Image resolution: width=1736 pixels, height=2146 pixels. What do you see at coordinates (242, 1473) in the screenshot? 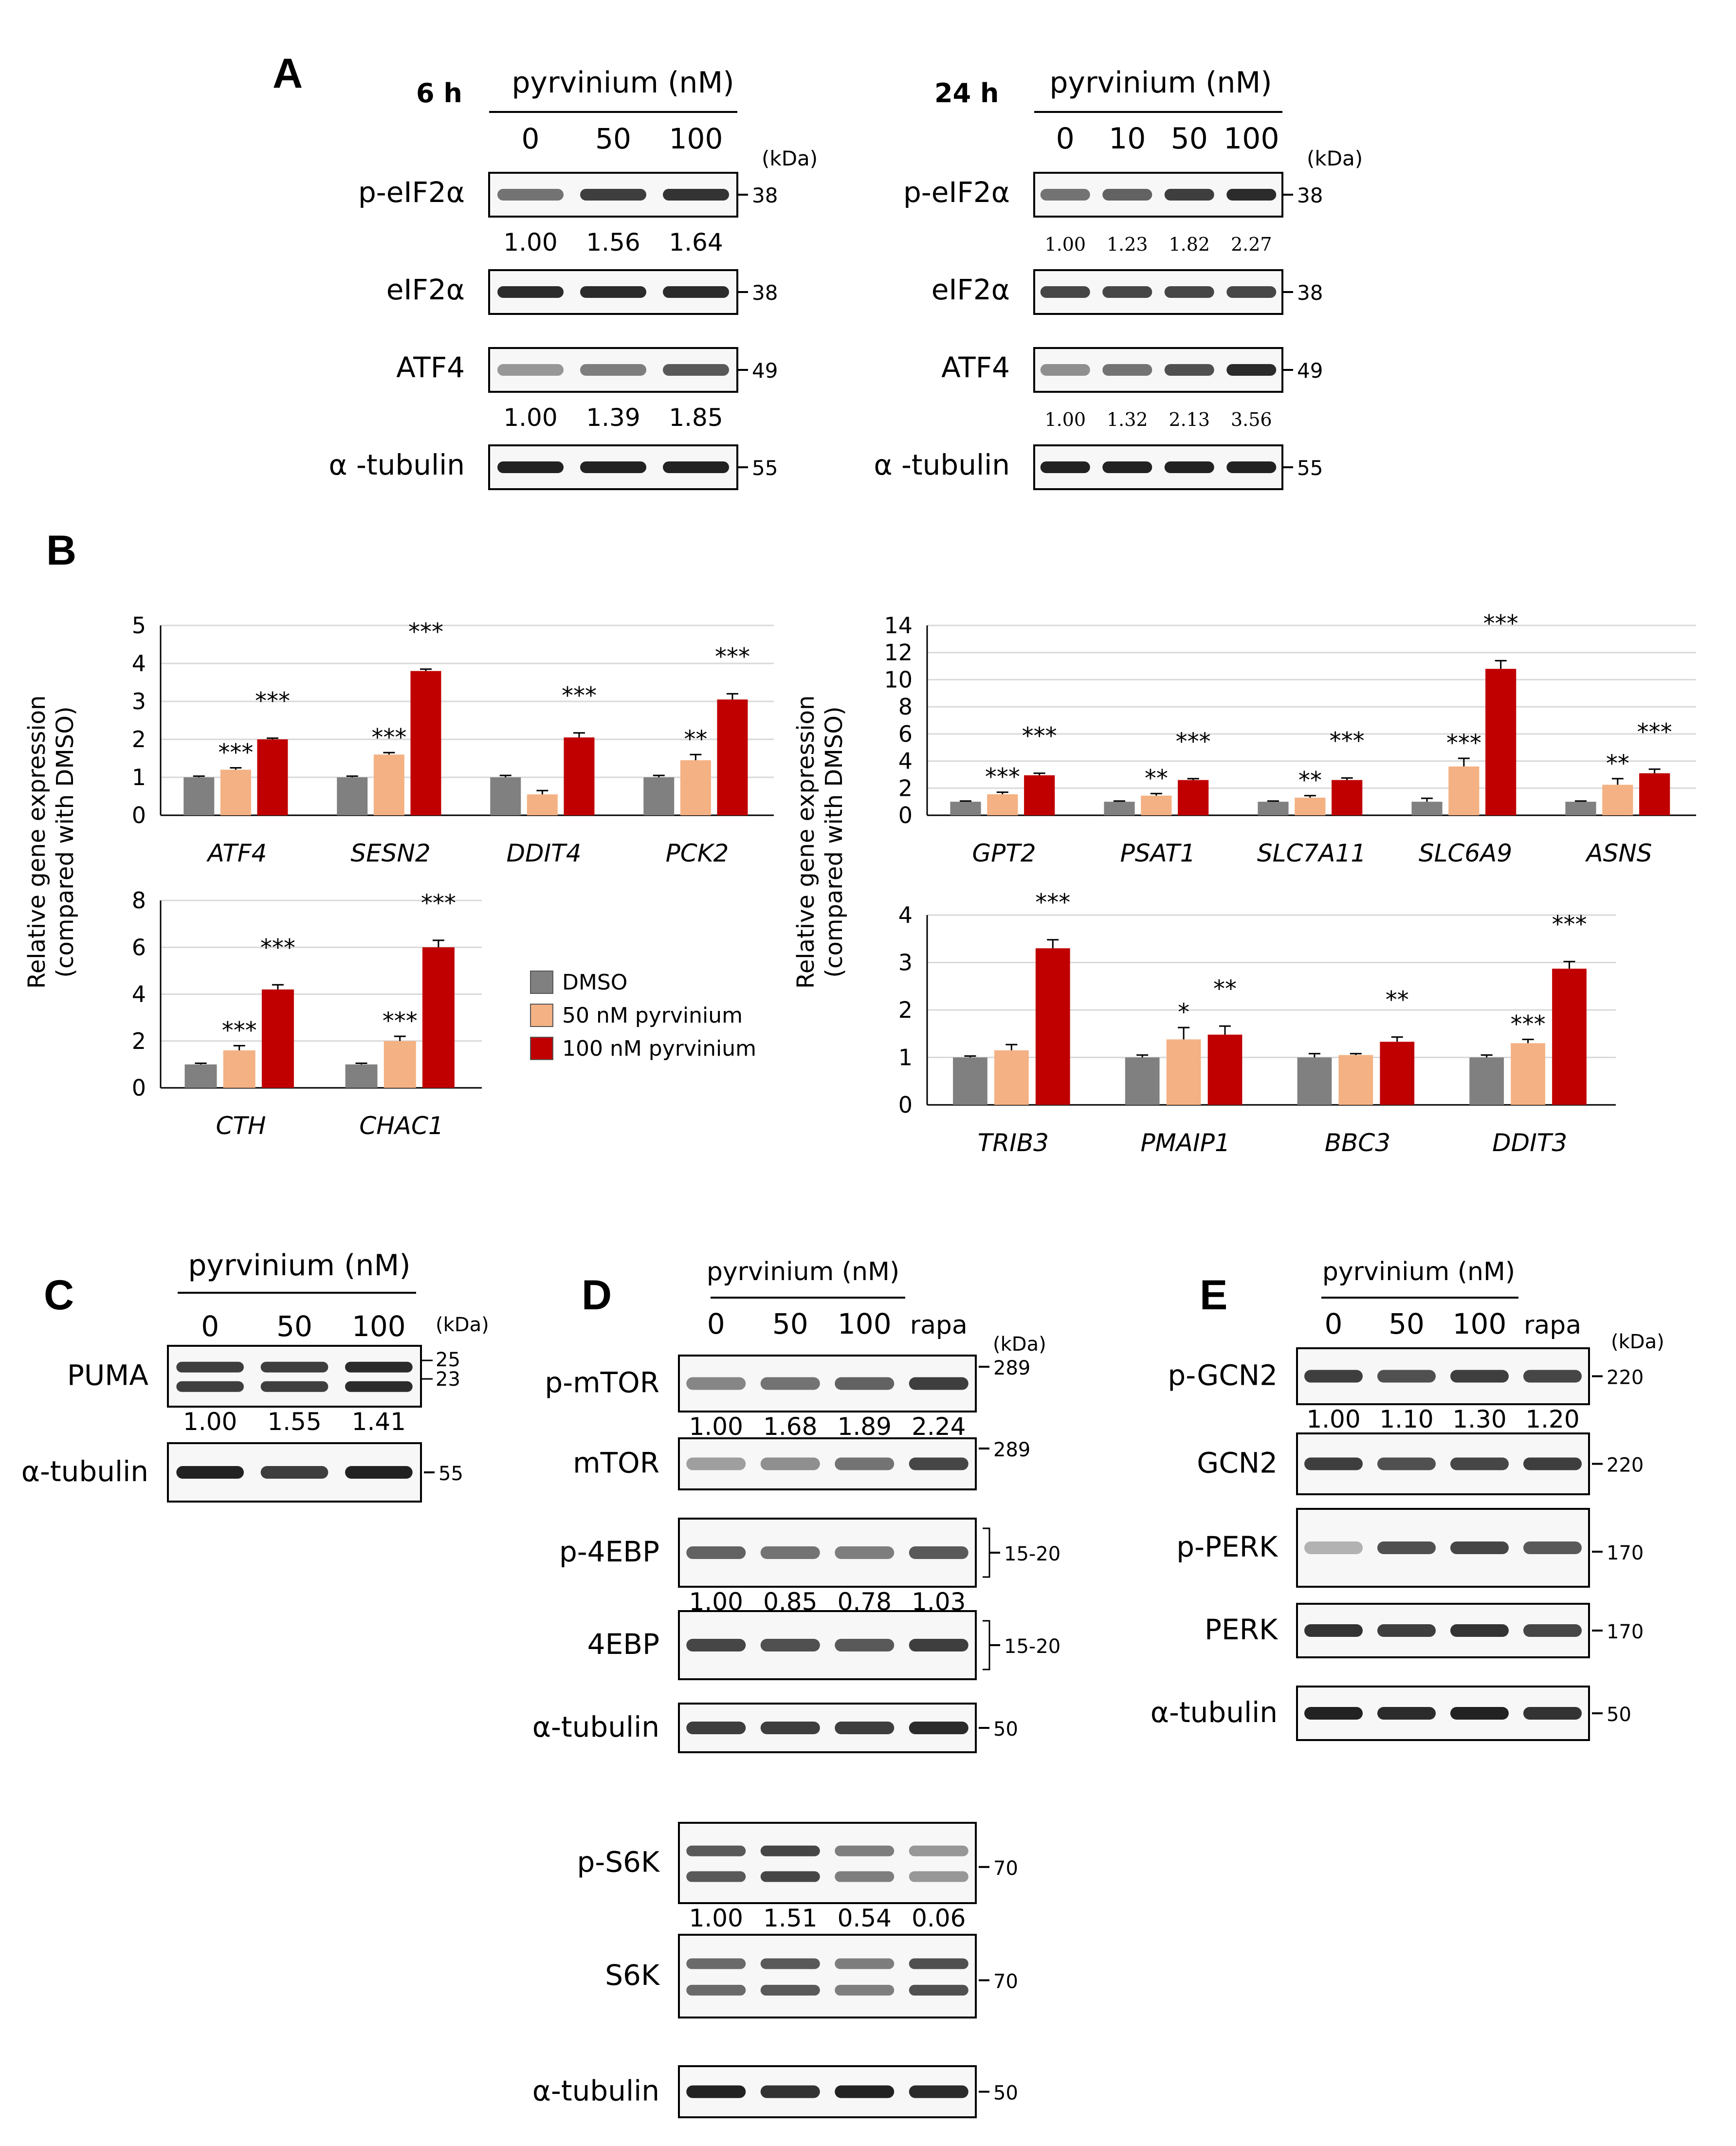
I see `blot-row: α-tubulin 55` at bounding box center [242, 1473].